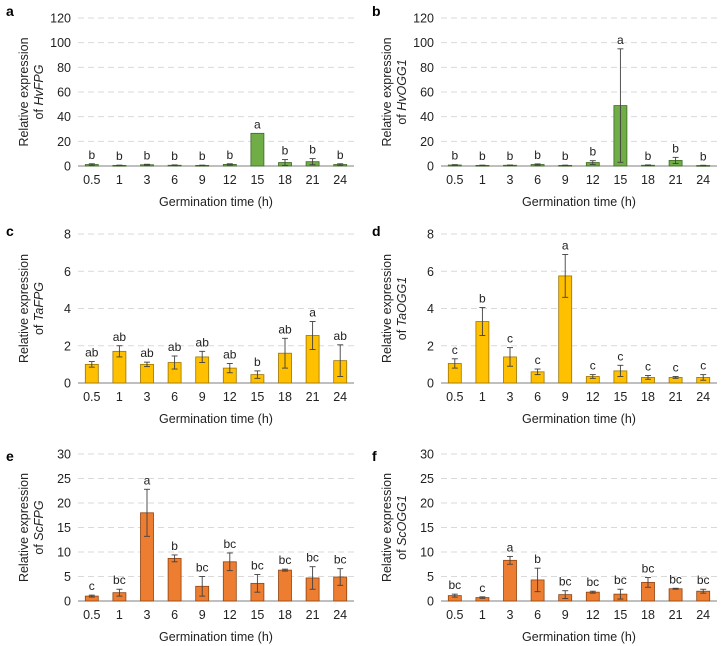 The width and height of the screenshot is (724, 646). Describe the element at coordinates (174, 579) in the screenshot. I see `bar` at that location.